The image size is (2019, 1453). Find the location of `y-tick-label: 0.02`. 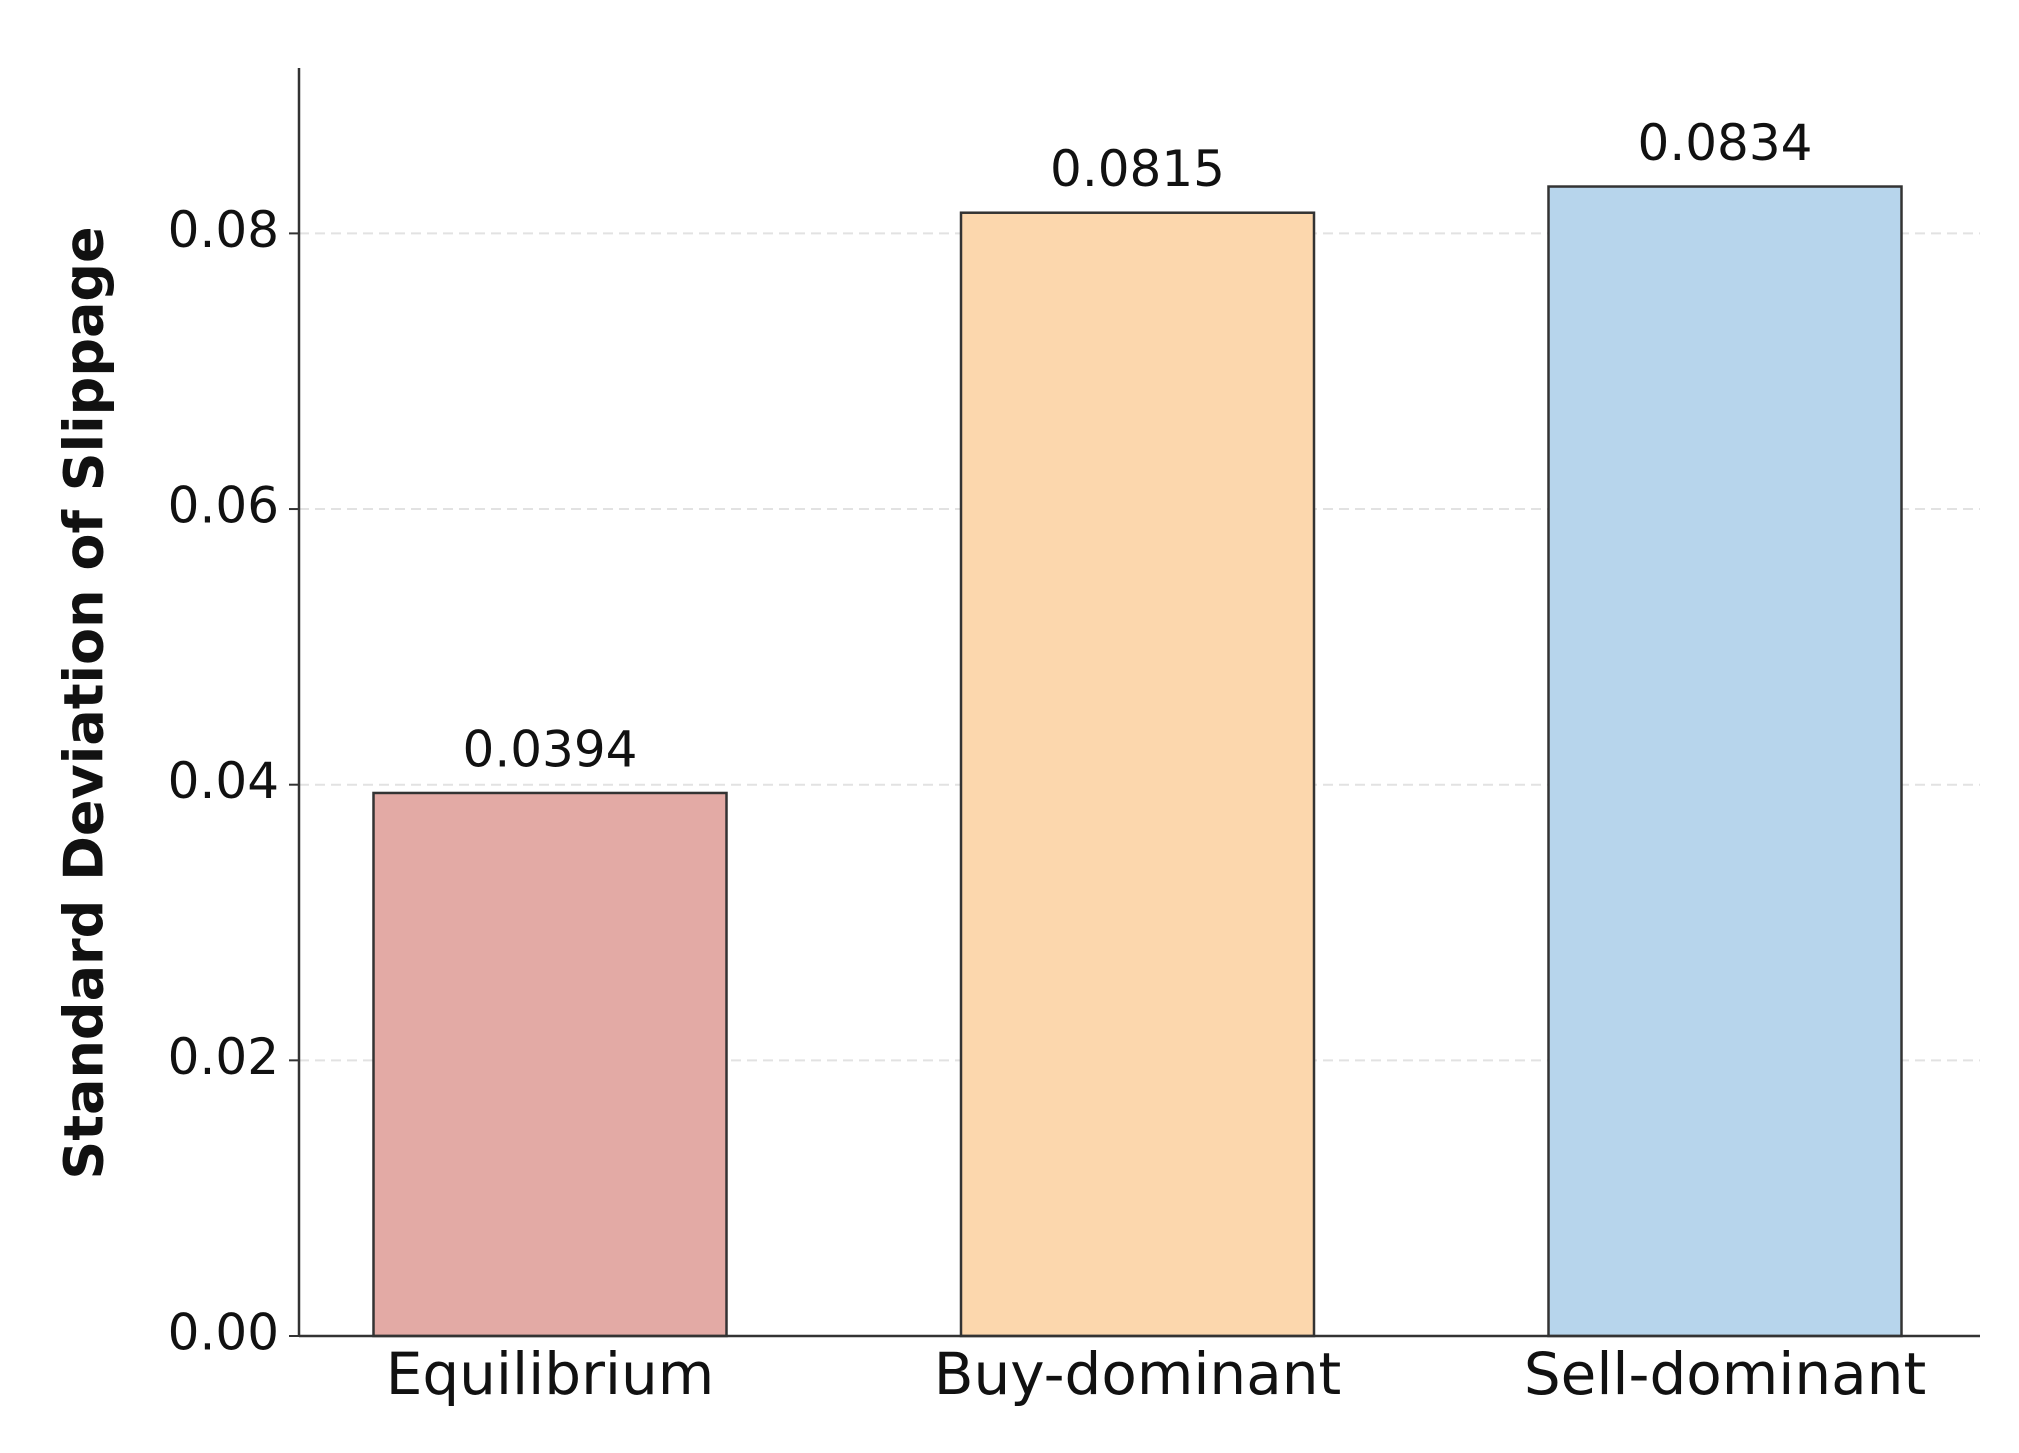

y-tick-label: 0.02 is located at coordinates (223, 1057).